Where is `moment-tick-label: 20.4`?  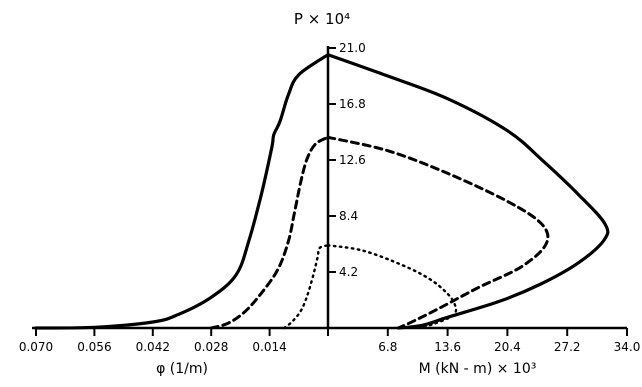 moment-tick-label: 20.4 is located at coordinates (507, 347).